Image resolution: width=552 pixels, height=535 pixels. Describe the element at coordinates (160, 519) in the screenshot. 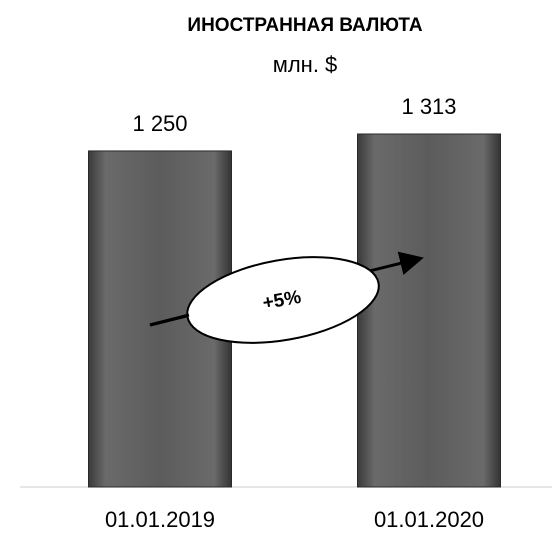

I see `x-tick-label: 01.01.2019` at that location.